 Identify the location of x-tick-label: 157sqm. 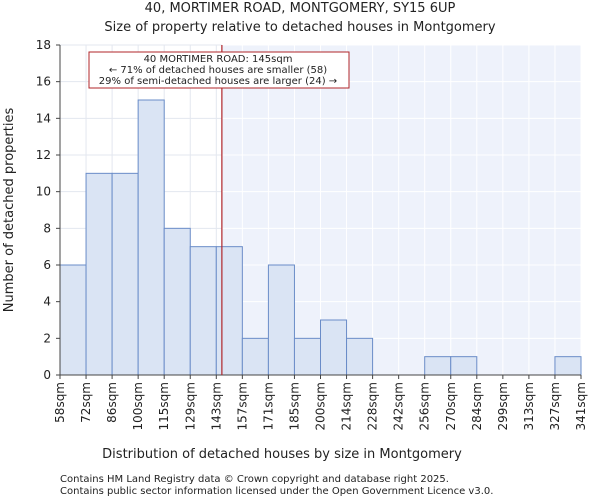
(242, 406).